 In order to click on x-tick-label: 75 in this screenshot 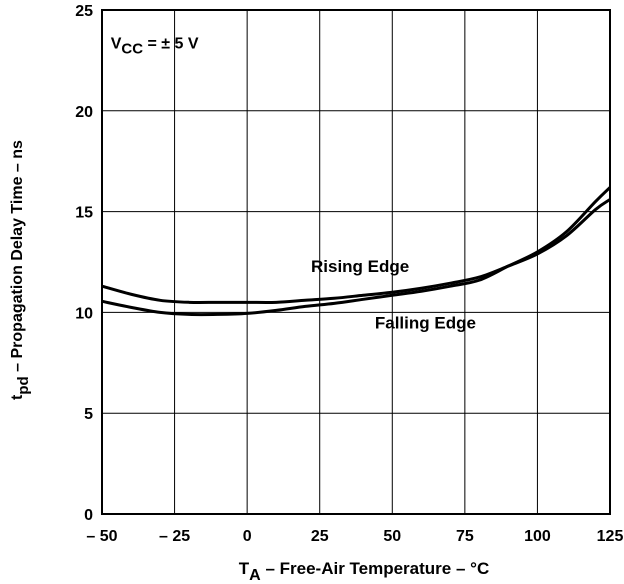, I will do `click(465, 536)`.